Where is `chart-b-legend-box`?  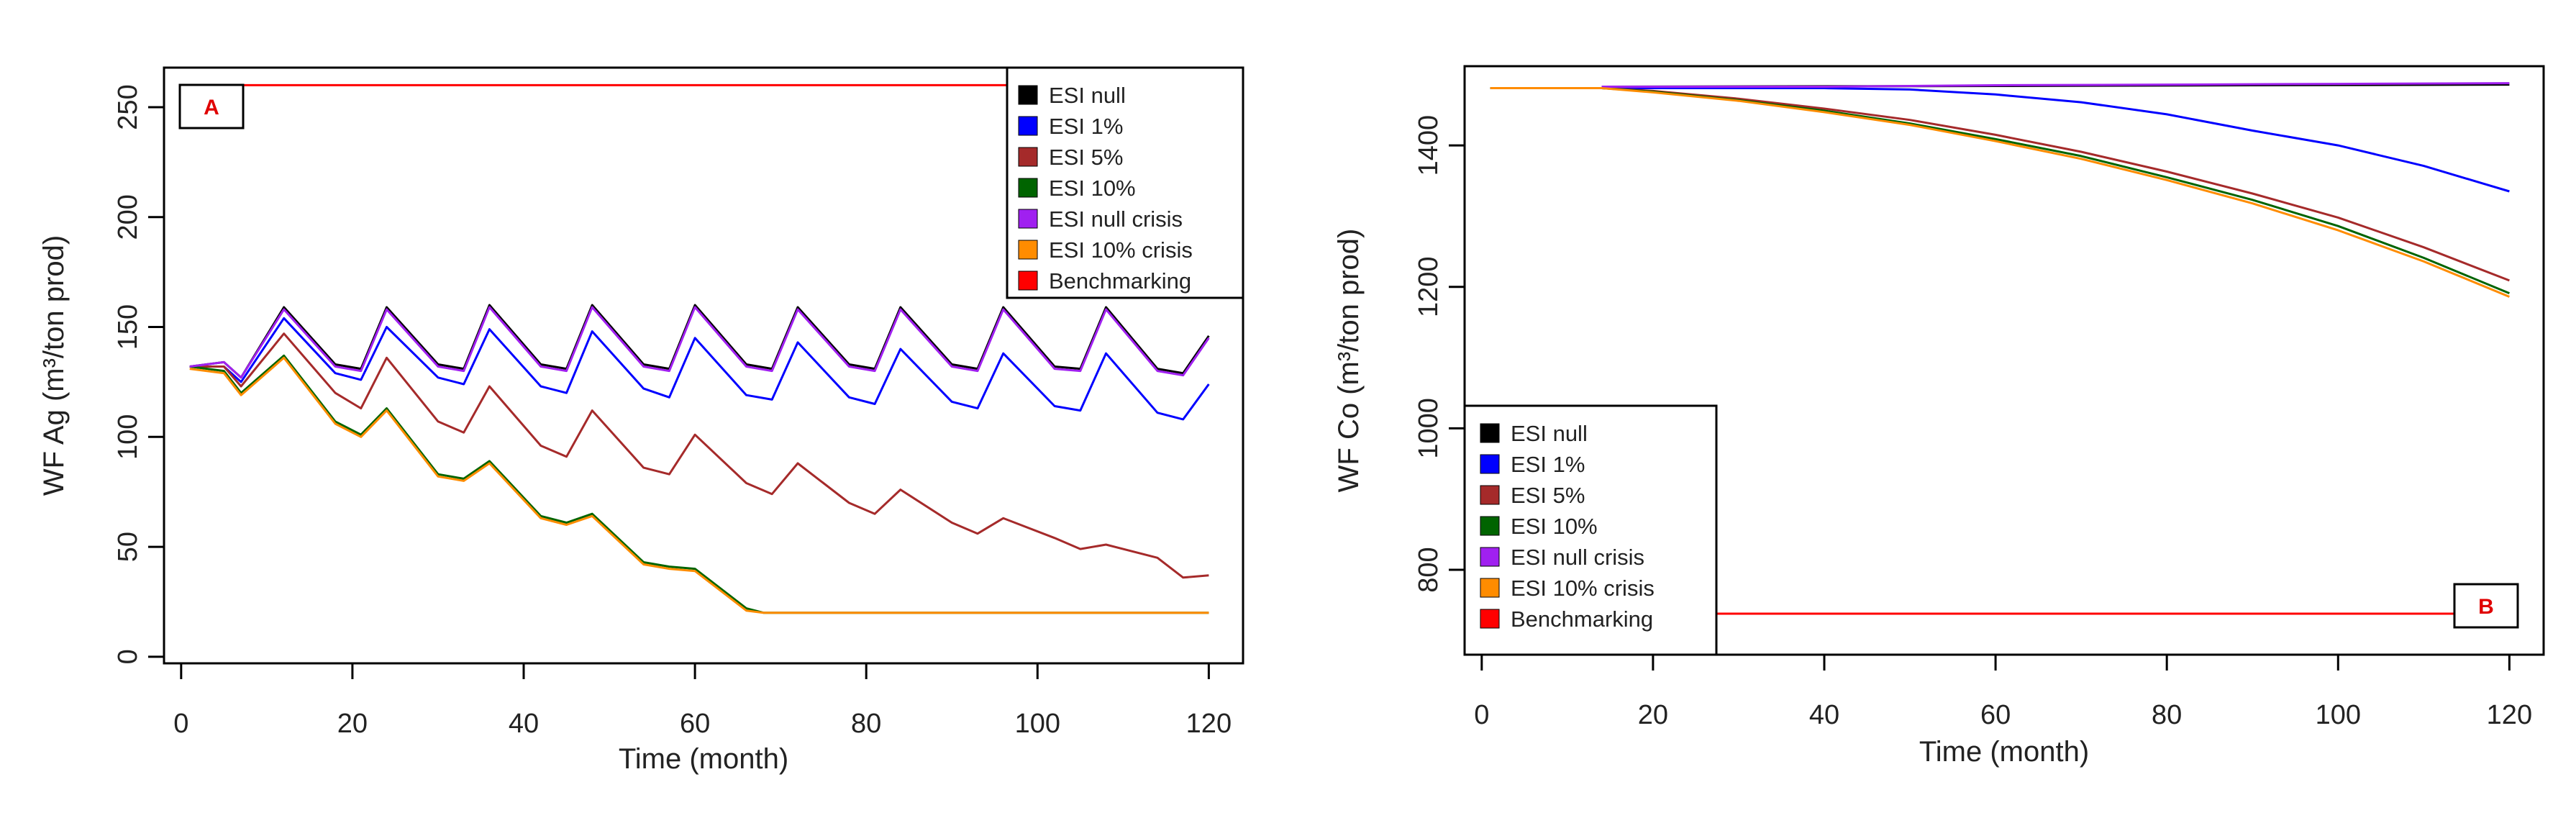 chart-b-legend-box is located at coordinates (1591, 530).